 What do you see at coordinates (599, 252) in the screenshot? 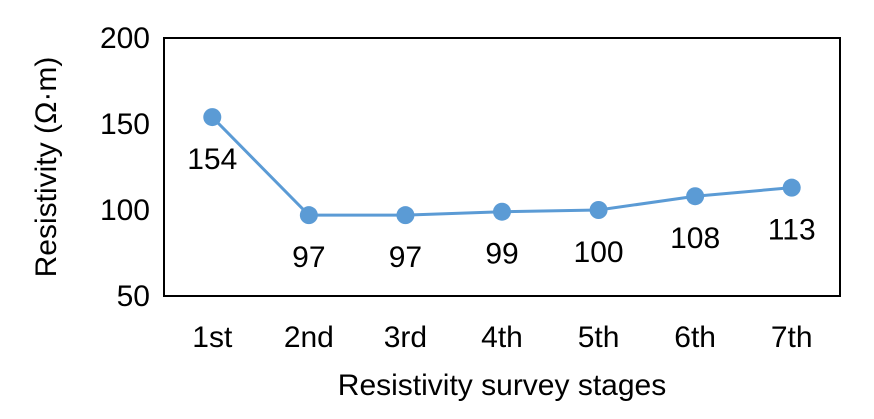
I see `data-label: 100` at bounding box center [599, 252].